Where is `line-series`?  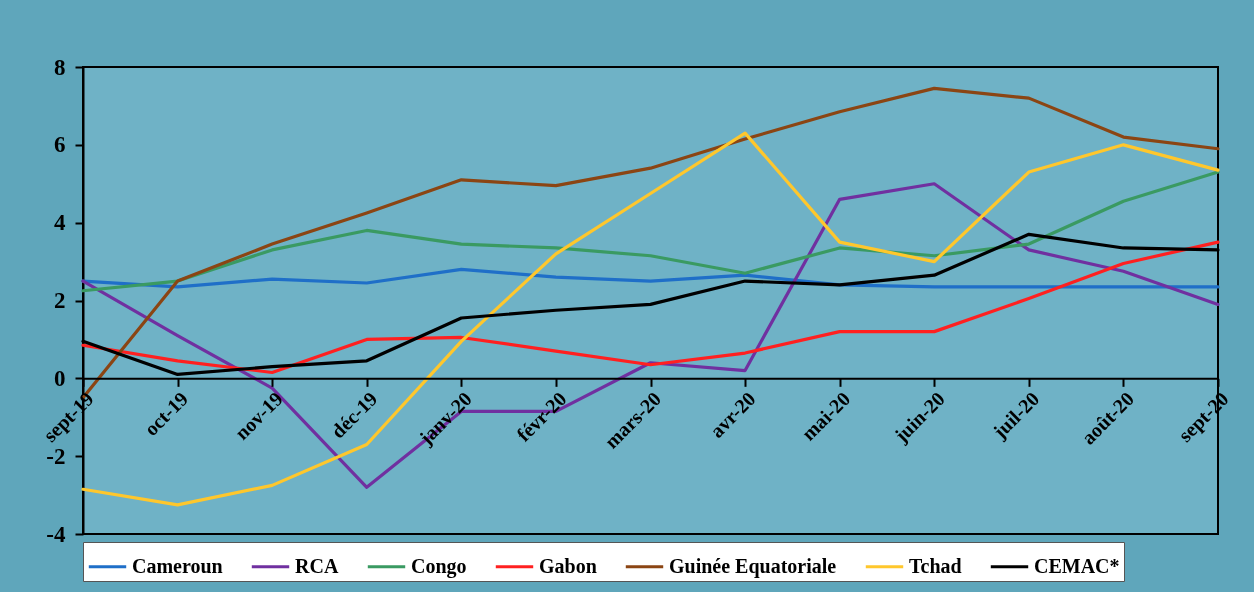 line-series is located at coordinates (650, 278).